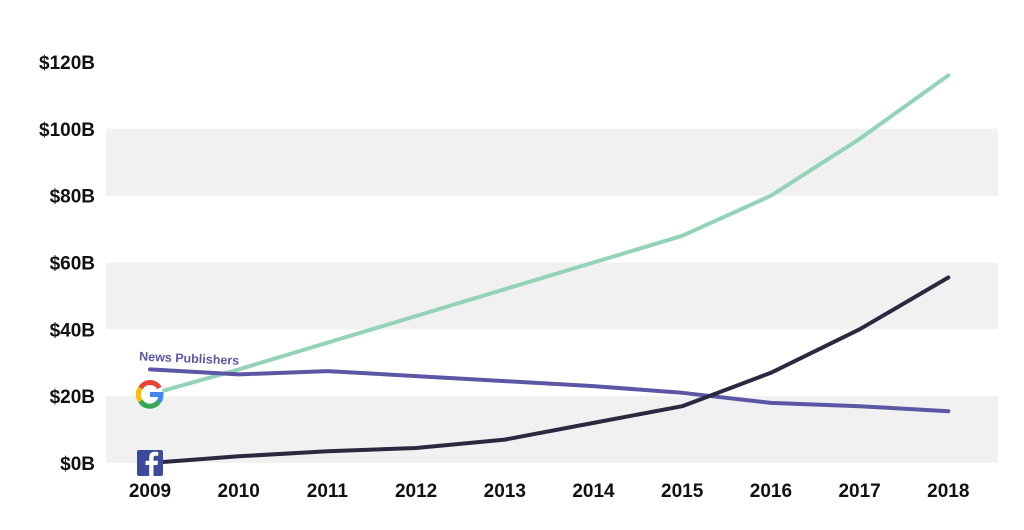 This screenshot has width=1024, height=530. Describe the element at coordinates (150, 463) in the screenshot. I see `facebook-logo-icon` at that location.